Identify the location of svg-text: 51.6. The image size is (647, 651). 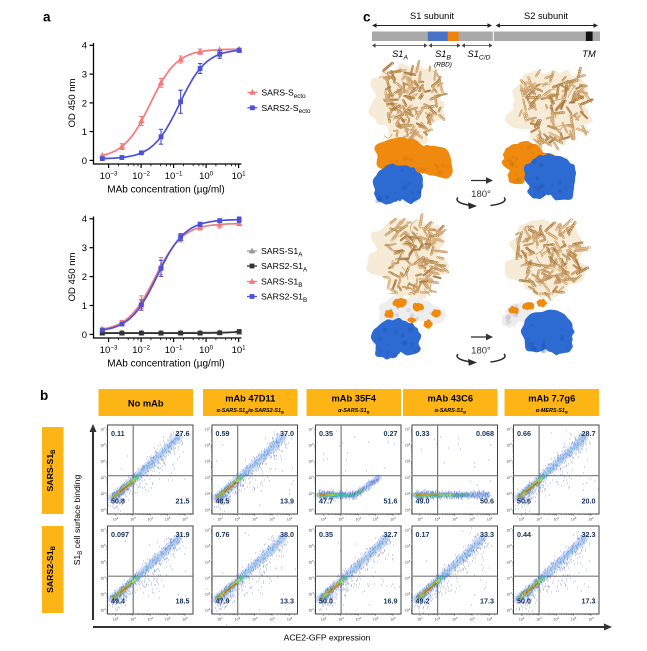
(391, 501).